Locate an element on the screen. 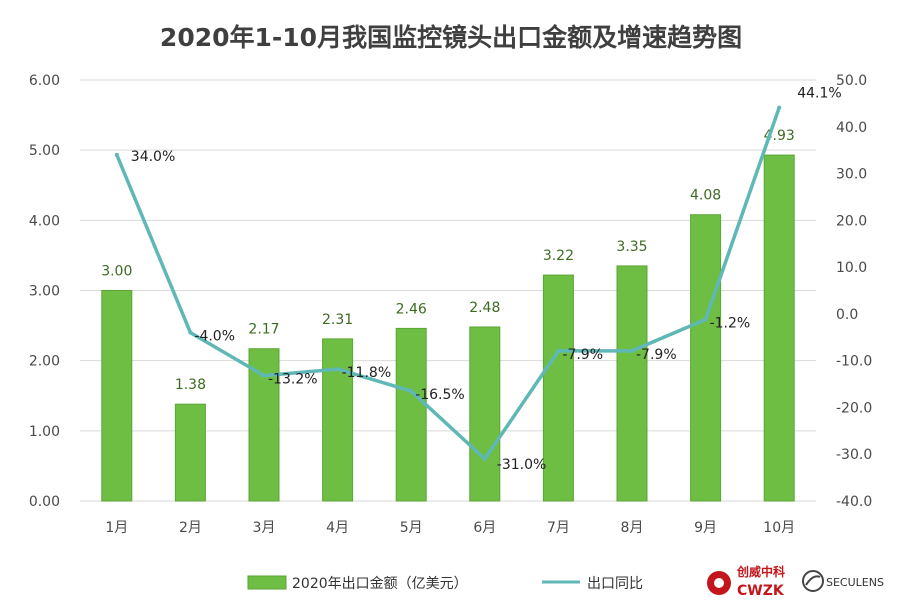 The height and width of the screenshot is (614, 903). right-tick-label: 10.0 is located at coordinates (851, 268).